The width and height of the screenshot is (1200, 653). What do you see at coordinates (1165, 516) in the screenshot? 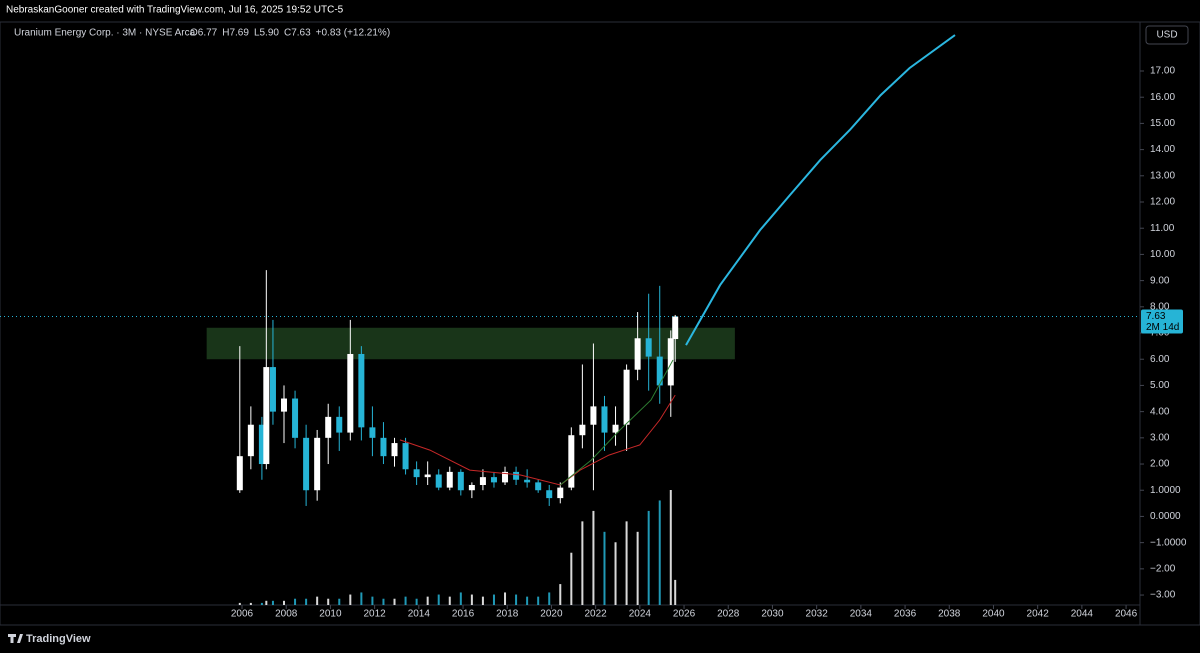
I see `y-tick-label: 0.0000` at bounding box center [1165, 516].